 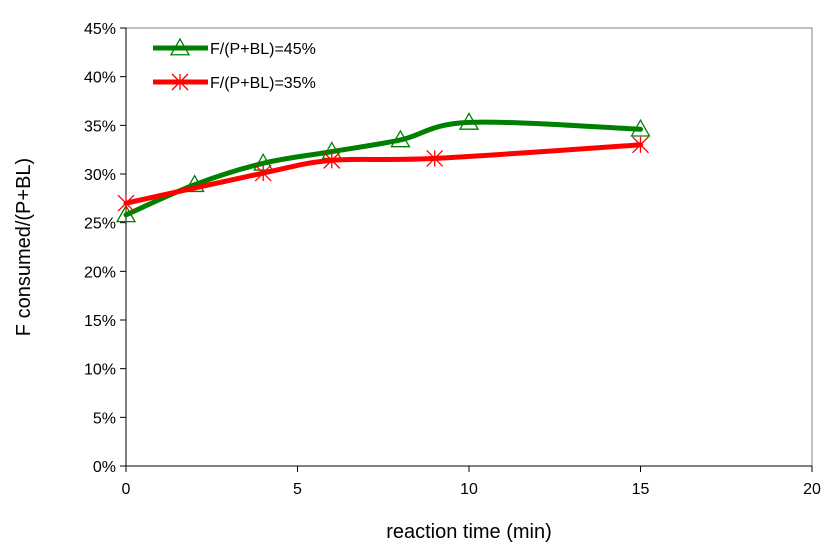 What do you see at coordinates (469, 532) in the screenshot?
I see `x-axis-title: reaction time (min)` at bounding box center [469, 532].